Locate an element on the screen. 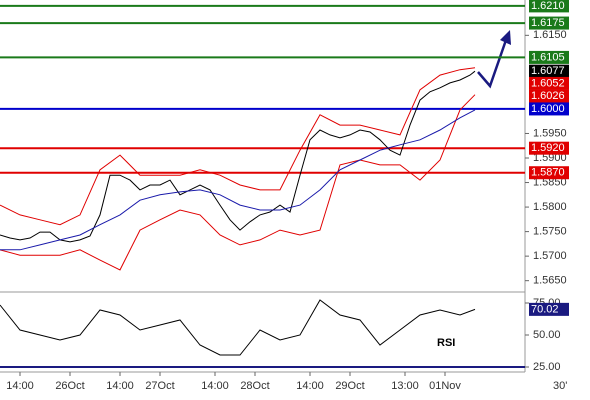 This screenshot has height=400, width=590. forecast-arrowhead is located at coordinates (505, 37).